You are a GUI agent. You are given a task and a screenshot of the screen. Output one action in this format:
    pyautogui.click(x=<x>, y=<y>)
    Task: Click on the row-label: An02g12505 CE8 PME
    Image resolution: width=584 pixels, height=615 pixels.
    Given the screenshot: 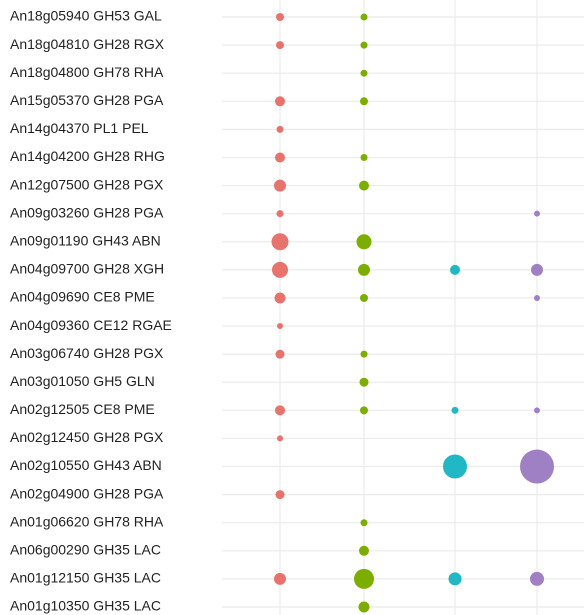 What is the action you would take?
    pyautogui.click(x=82, y=409)
    